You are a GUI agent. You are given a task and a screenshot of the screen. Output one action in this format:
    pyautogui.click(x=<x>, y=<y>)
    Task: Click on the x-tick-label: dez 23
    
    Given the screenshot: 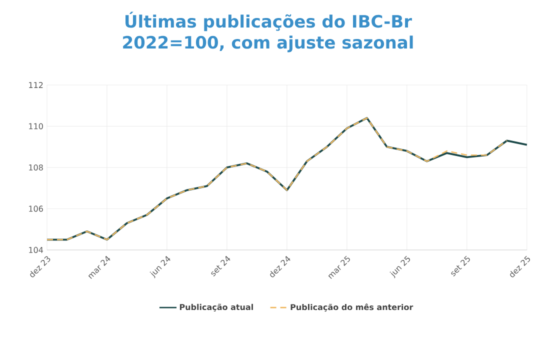 What is the action you would take?
    pyautogui.click(x=40, y=267)
    